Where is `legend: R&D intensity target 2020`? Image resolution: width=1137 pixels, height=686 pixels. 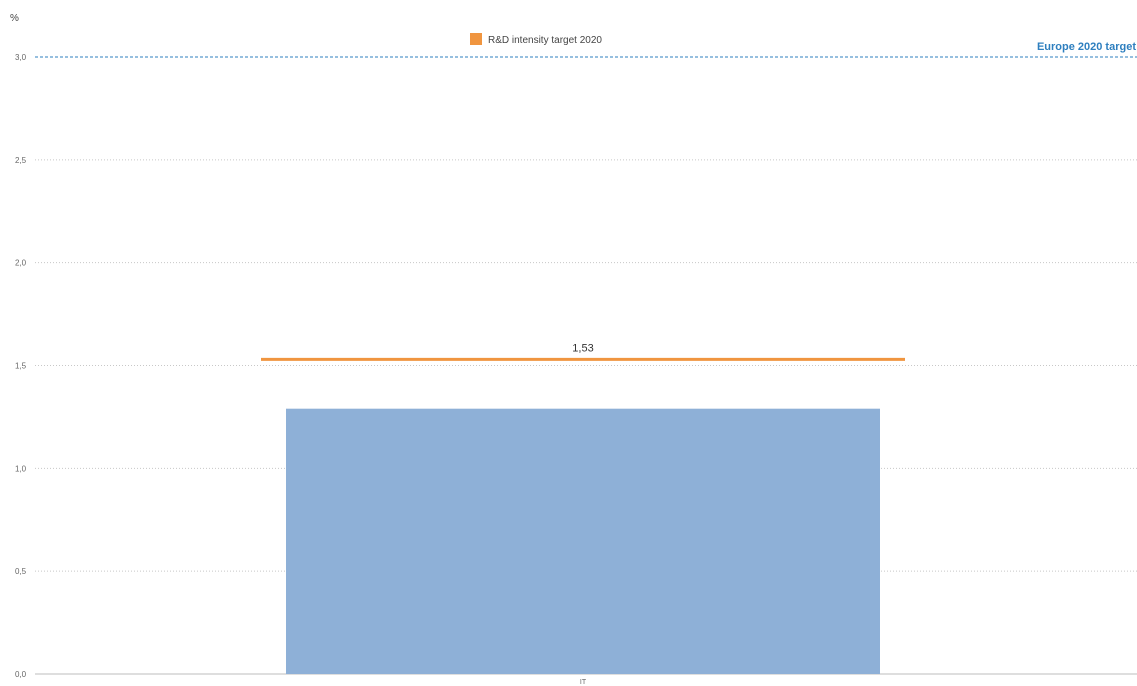
legend: R&D intensity target 2020 is located at coordinates (536, 39).